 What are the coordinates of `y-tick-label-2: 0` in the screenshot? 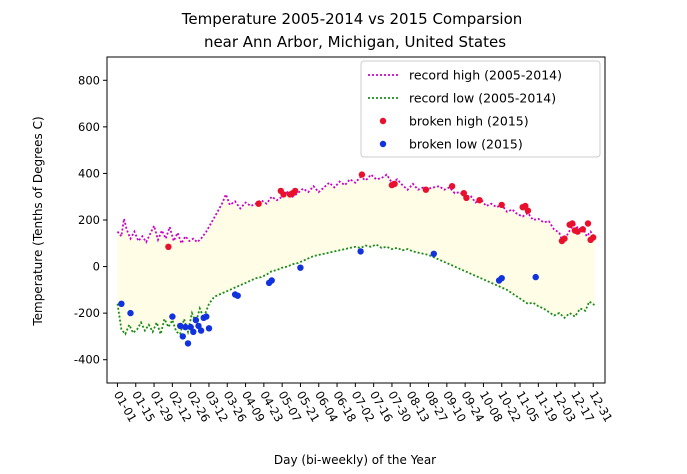 It's located at (96, 267).